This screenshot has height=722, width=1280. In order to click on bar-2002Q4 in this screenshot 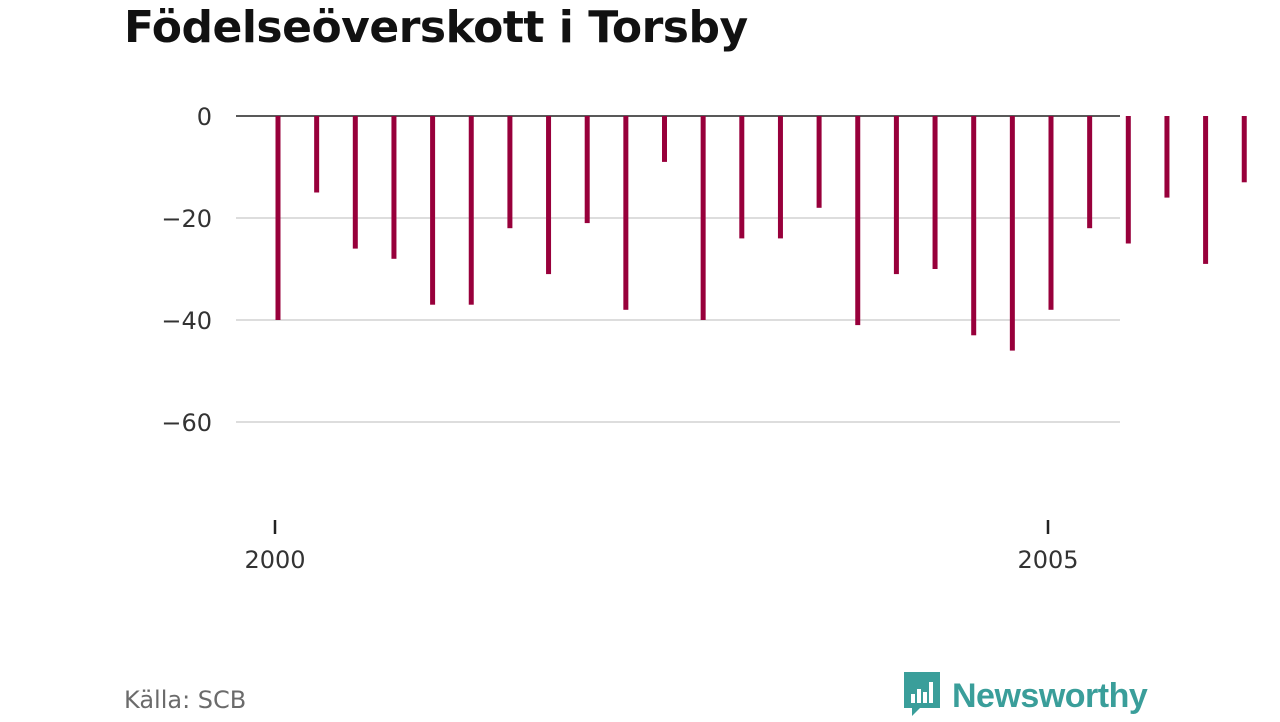, I will do `click(703, 218)`.